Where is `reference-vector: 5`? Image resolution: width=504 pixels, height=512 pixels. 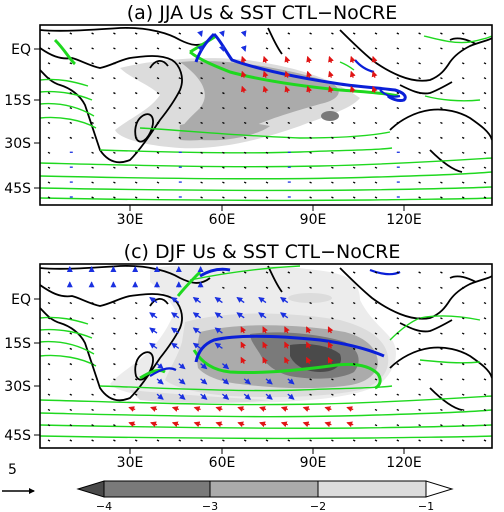 reference-vector: 5 is located at coordinates (18, 478).